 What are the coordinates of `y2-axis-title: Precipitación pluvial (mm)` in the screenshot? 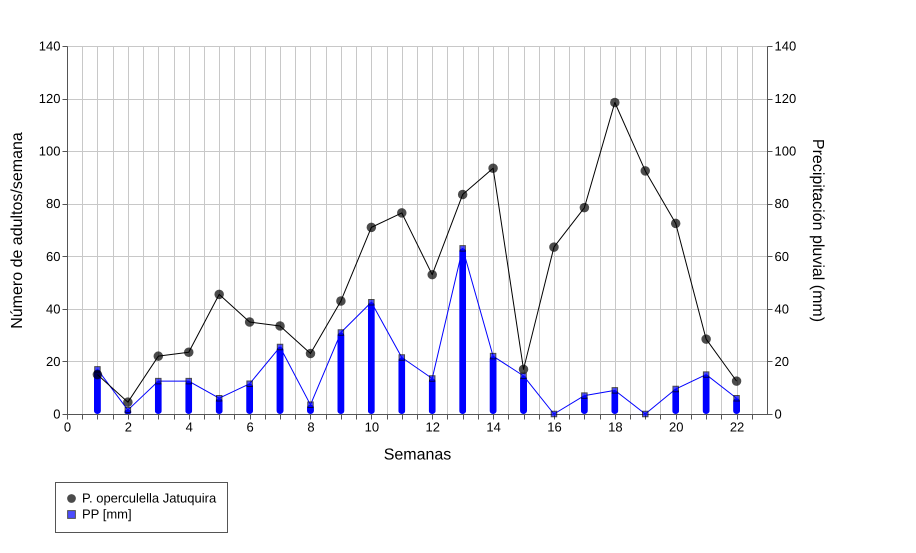 It's located at (817, 230).